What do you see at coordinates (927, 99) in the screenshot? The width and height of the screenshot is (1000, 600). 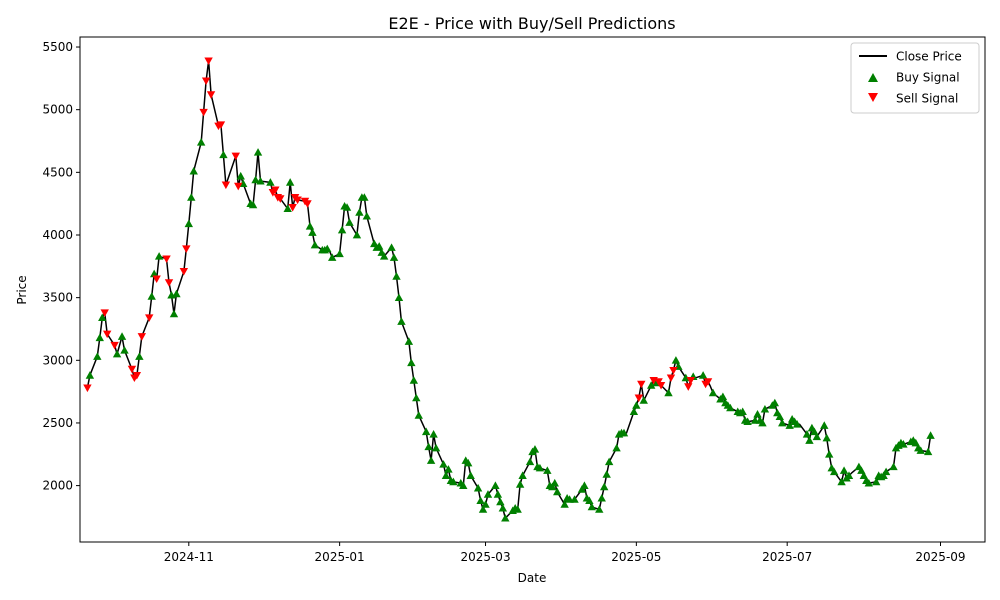 I see `legend-label: Sell Signal` at bounding box center [927, 99].